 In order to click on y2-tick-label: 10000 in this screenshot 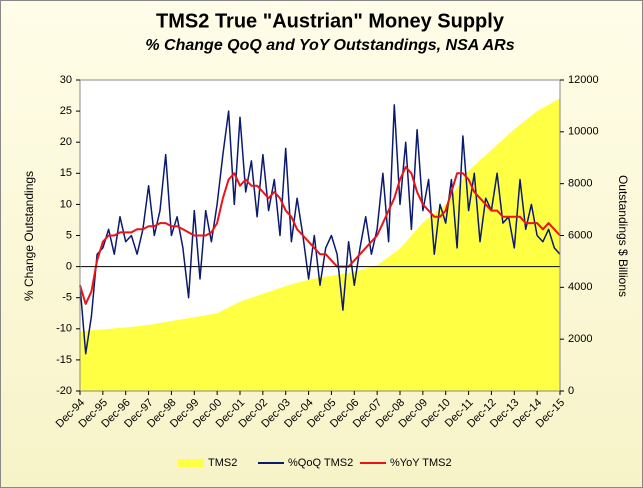, I will do `click(583, 132)`.